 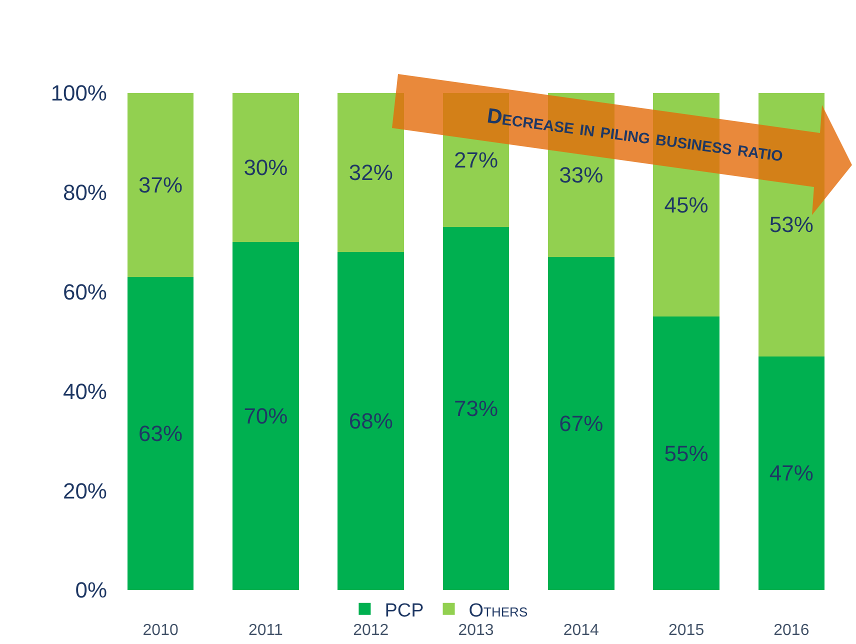 I want to click on data-label: 27%, so click(x=476, y=160).